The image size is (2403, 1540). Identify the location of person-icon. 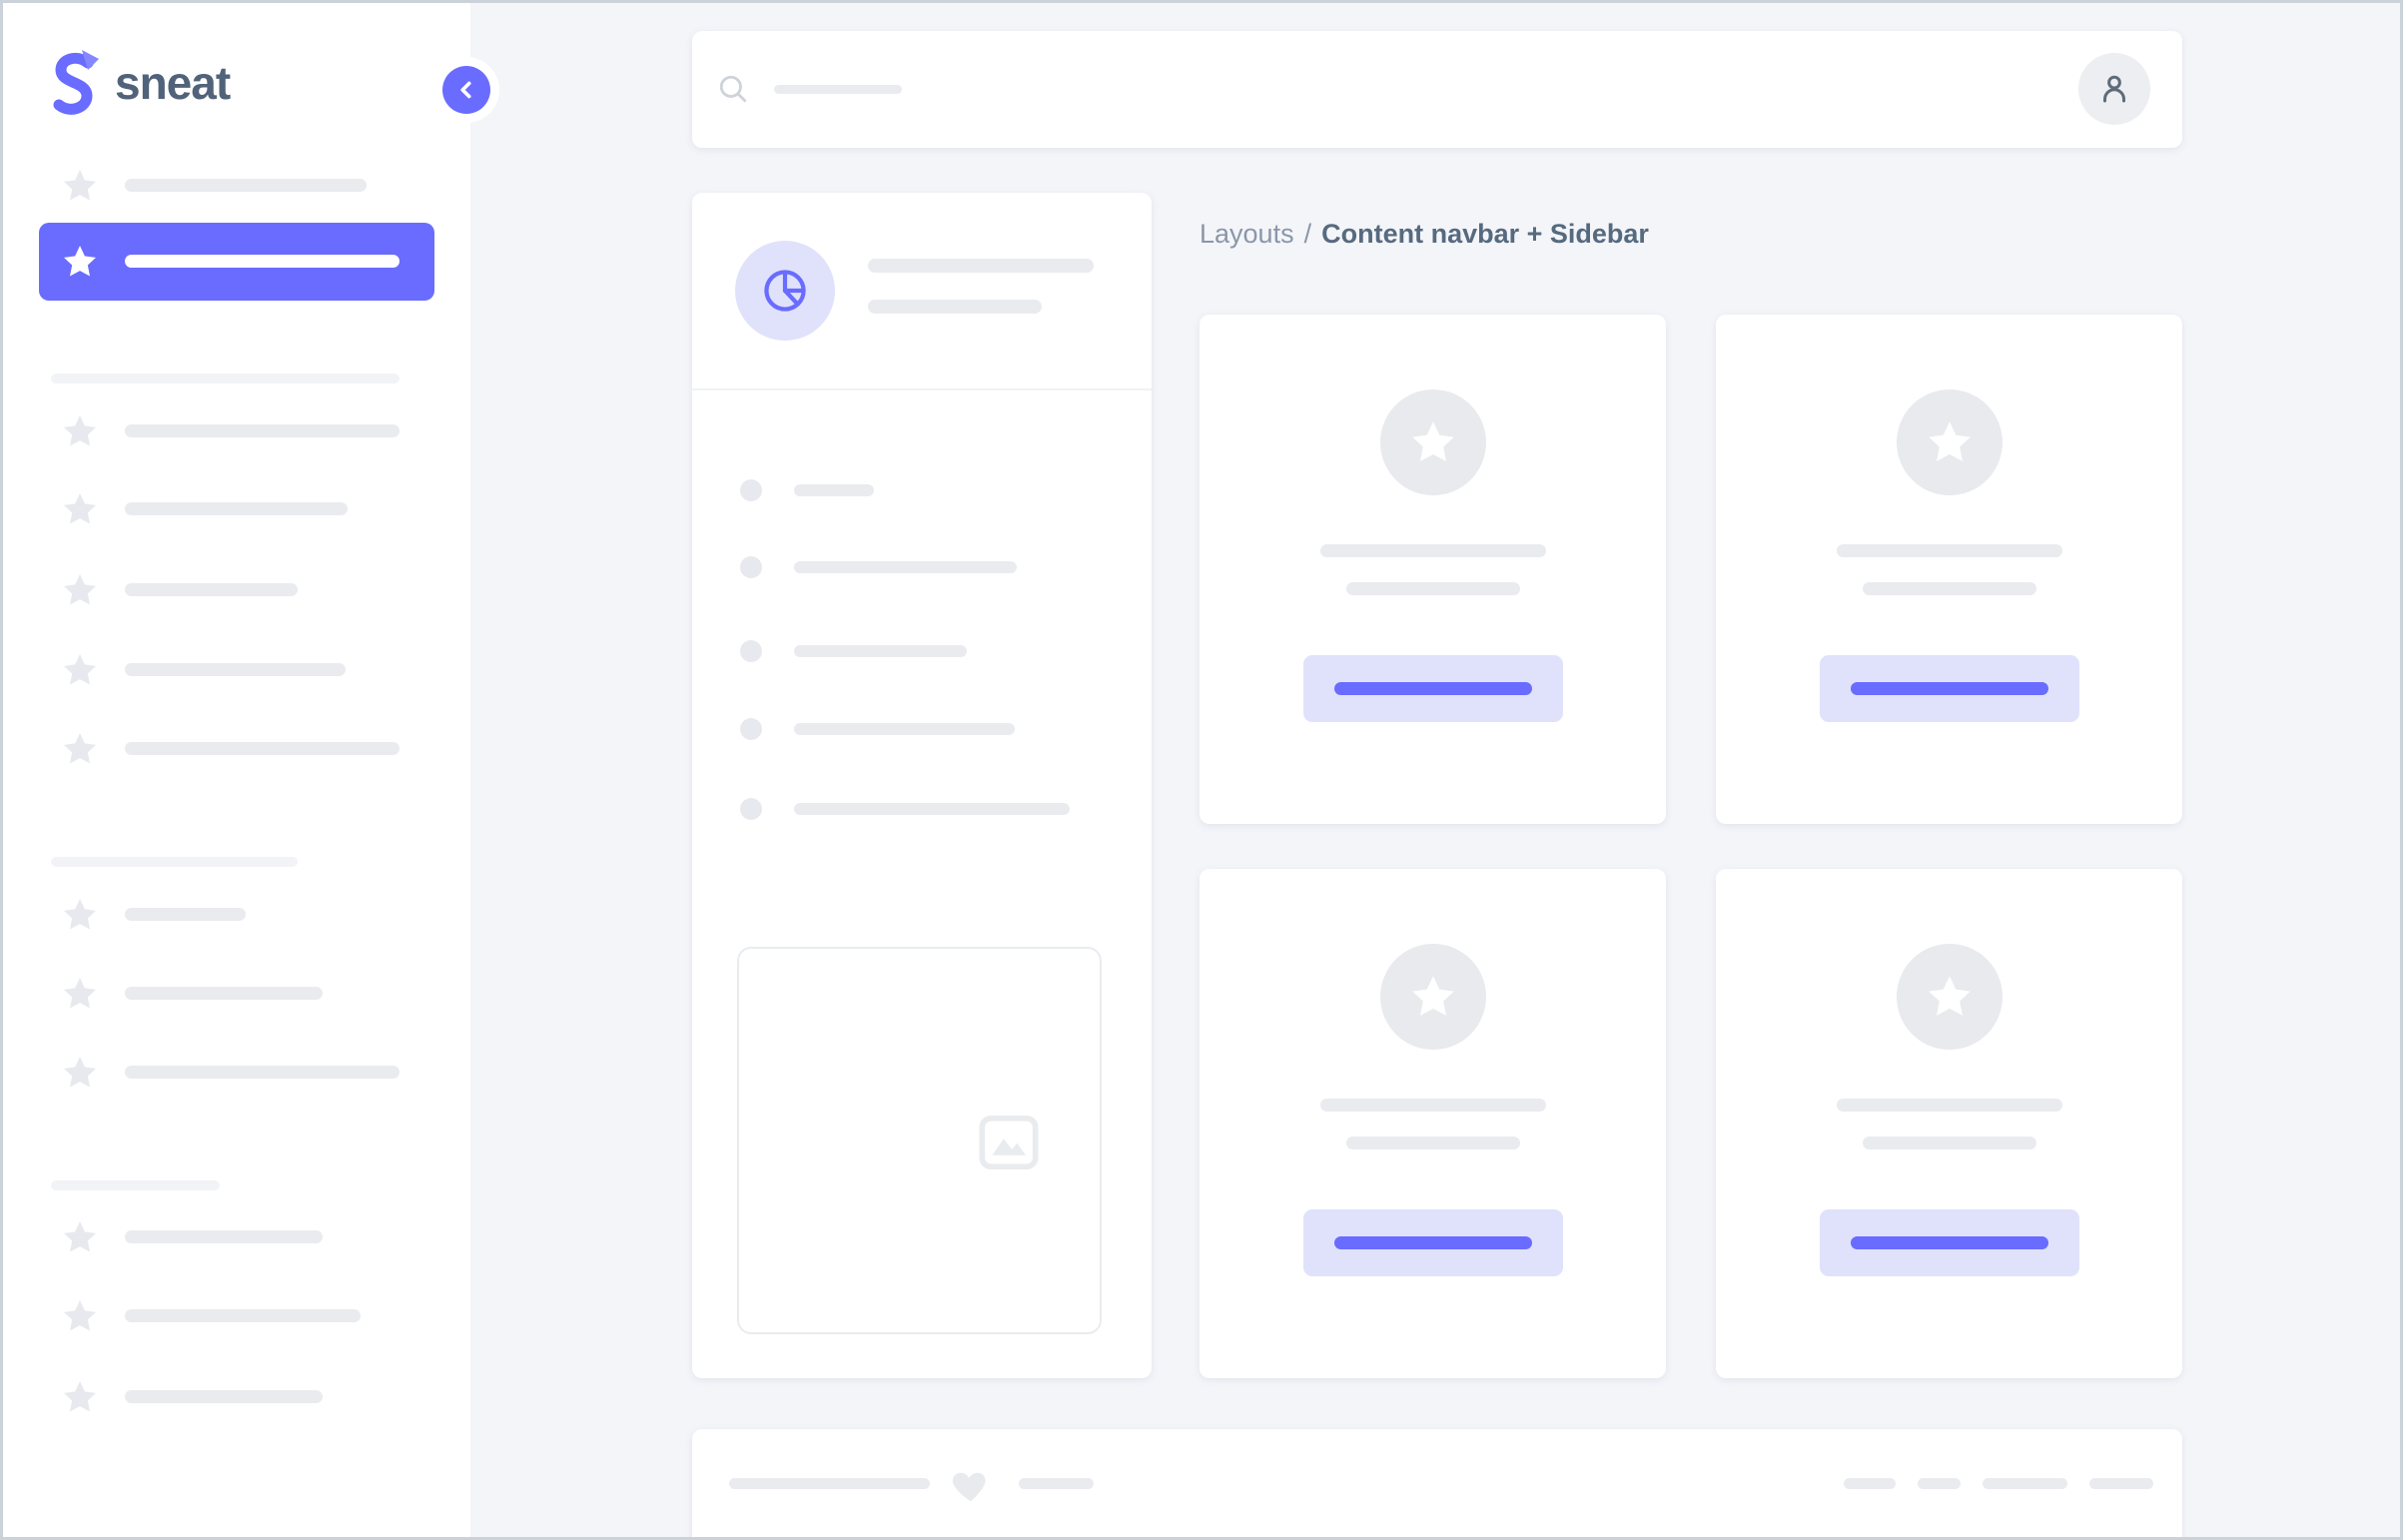
(2114, 89).